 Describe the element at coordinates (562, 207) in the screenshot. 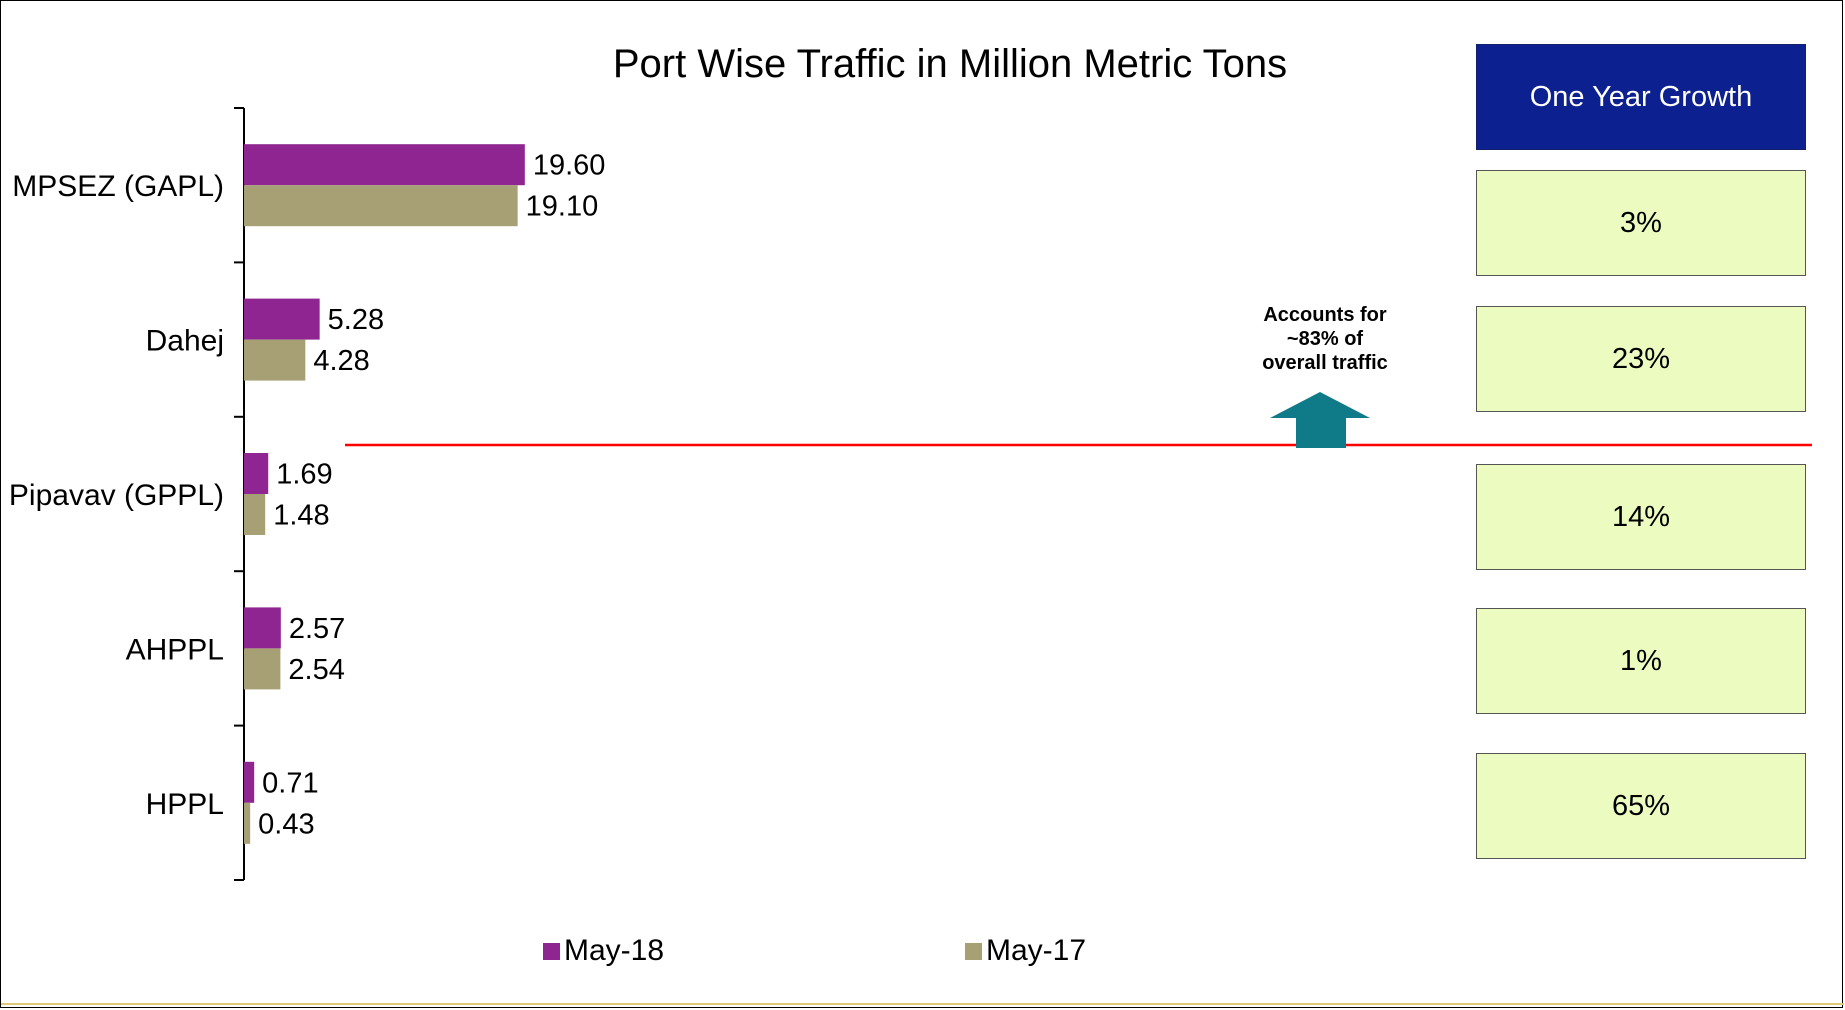

I see `data-label-may17: 19.10` at that location.